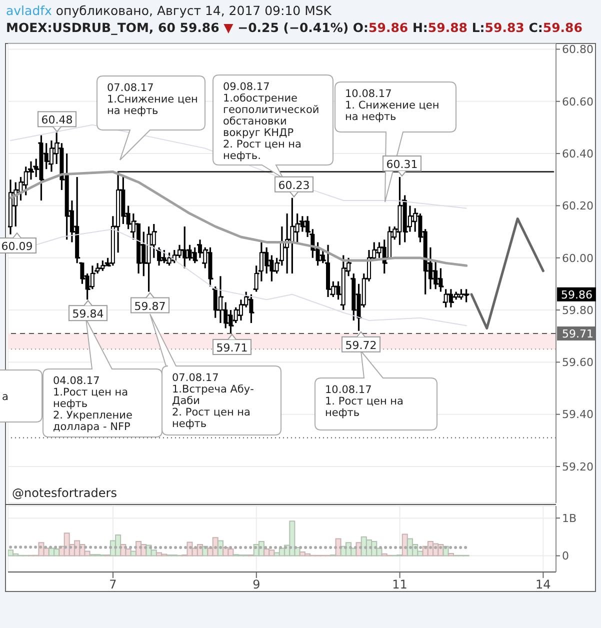  I want to click on y-tick-label: 59.60, so click(578, 363).